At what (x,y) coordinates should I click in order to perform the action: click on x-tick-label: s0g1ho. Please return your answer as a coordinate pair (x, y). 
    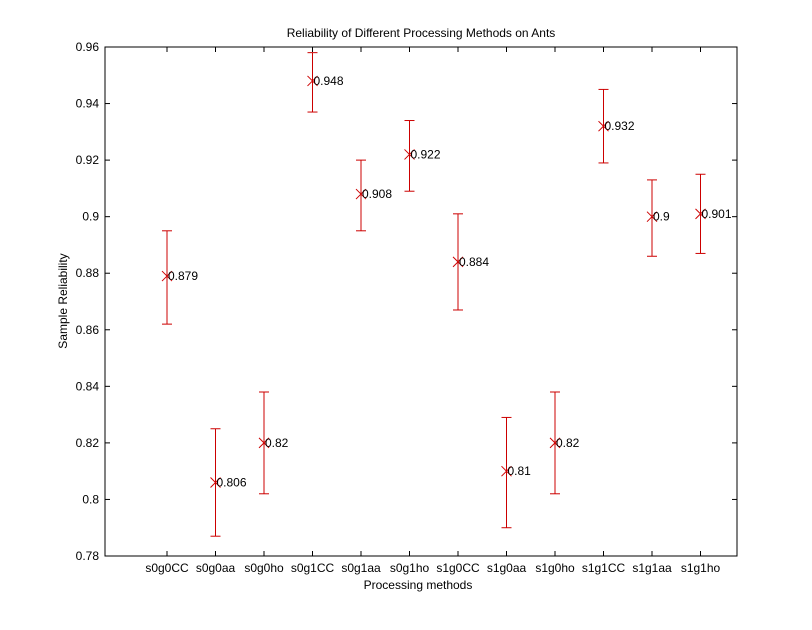
    Looking at the image, I should click on (410, 568).